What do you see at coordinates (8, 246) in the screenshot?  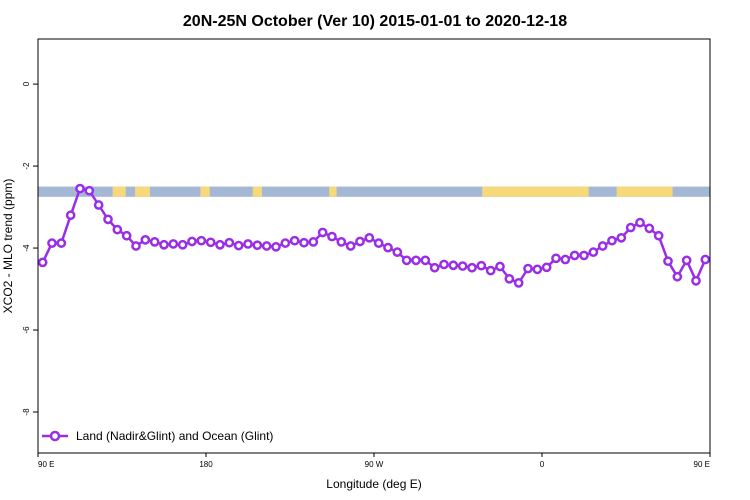 I see `y-axis-label: XCO2 - MLO trend (ppm)` at bounding box center [8, 246].